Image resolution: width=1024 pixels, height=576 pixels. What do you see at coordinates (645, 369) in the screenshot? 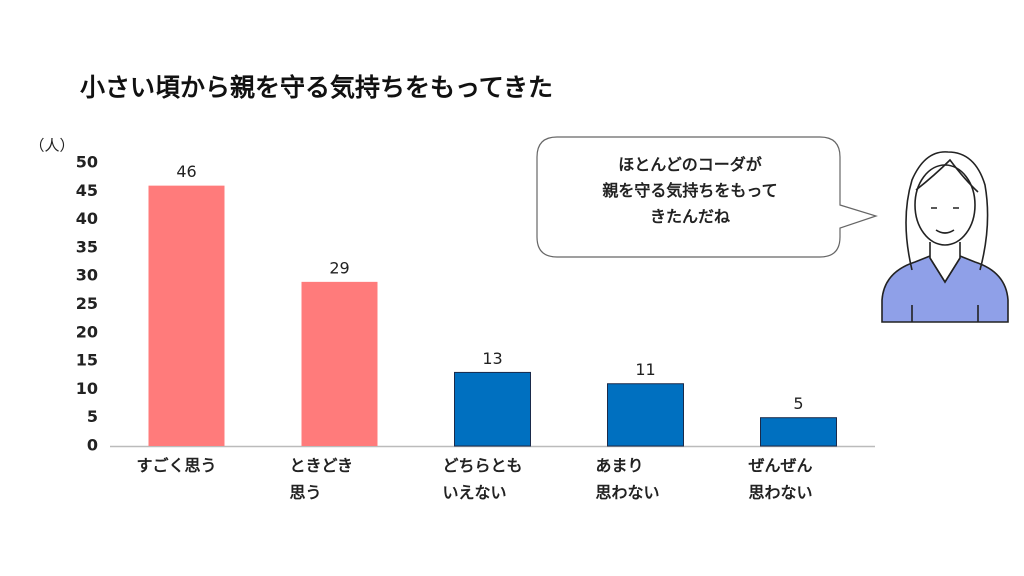
I see `data-label: 11` at bounding box center [645, 369].